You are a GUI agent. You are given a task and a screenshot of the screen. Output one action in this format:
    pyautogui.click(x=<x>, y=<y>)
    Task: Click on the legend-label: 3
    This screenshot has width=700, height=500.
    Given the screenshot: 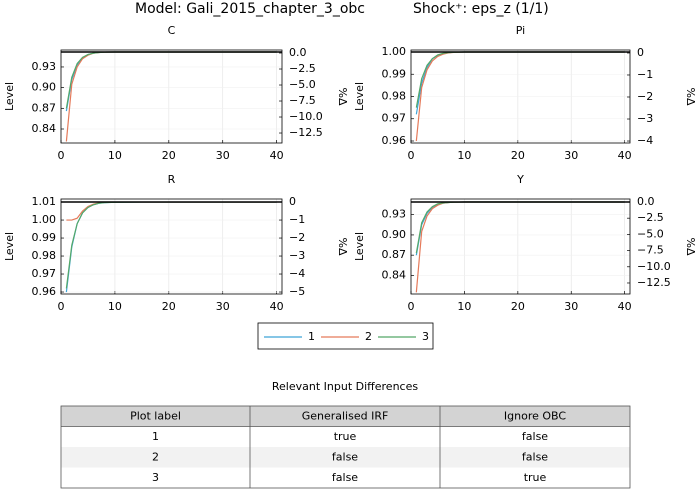 What is the action you would take?
    pyautogui.click(x=425, y=336)
    